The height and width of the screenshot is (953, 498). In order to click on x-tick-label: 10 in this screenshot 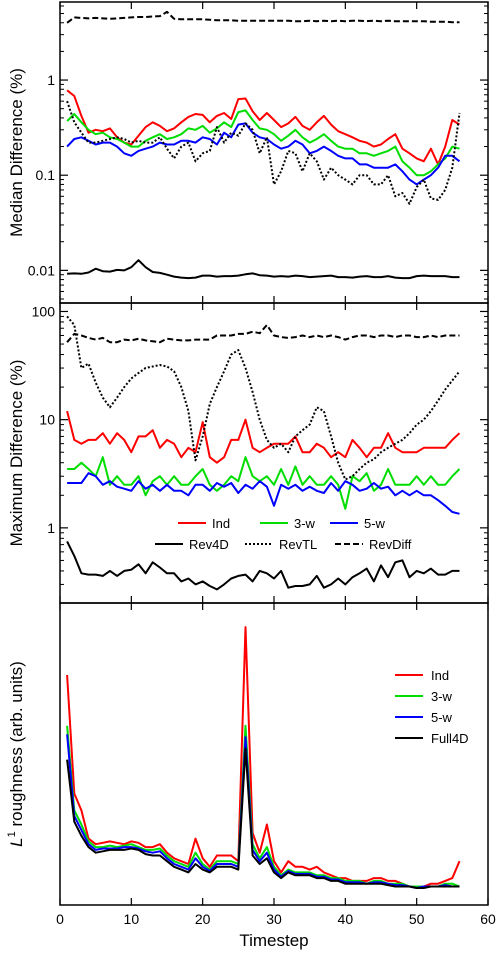, I will do `click(132, 919)`.